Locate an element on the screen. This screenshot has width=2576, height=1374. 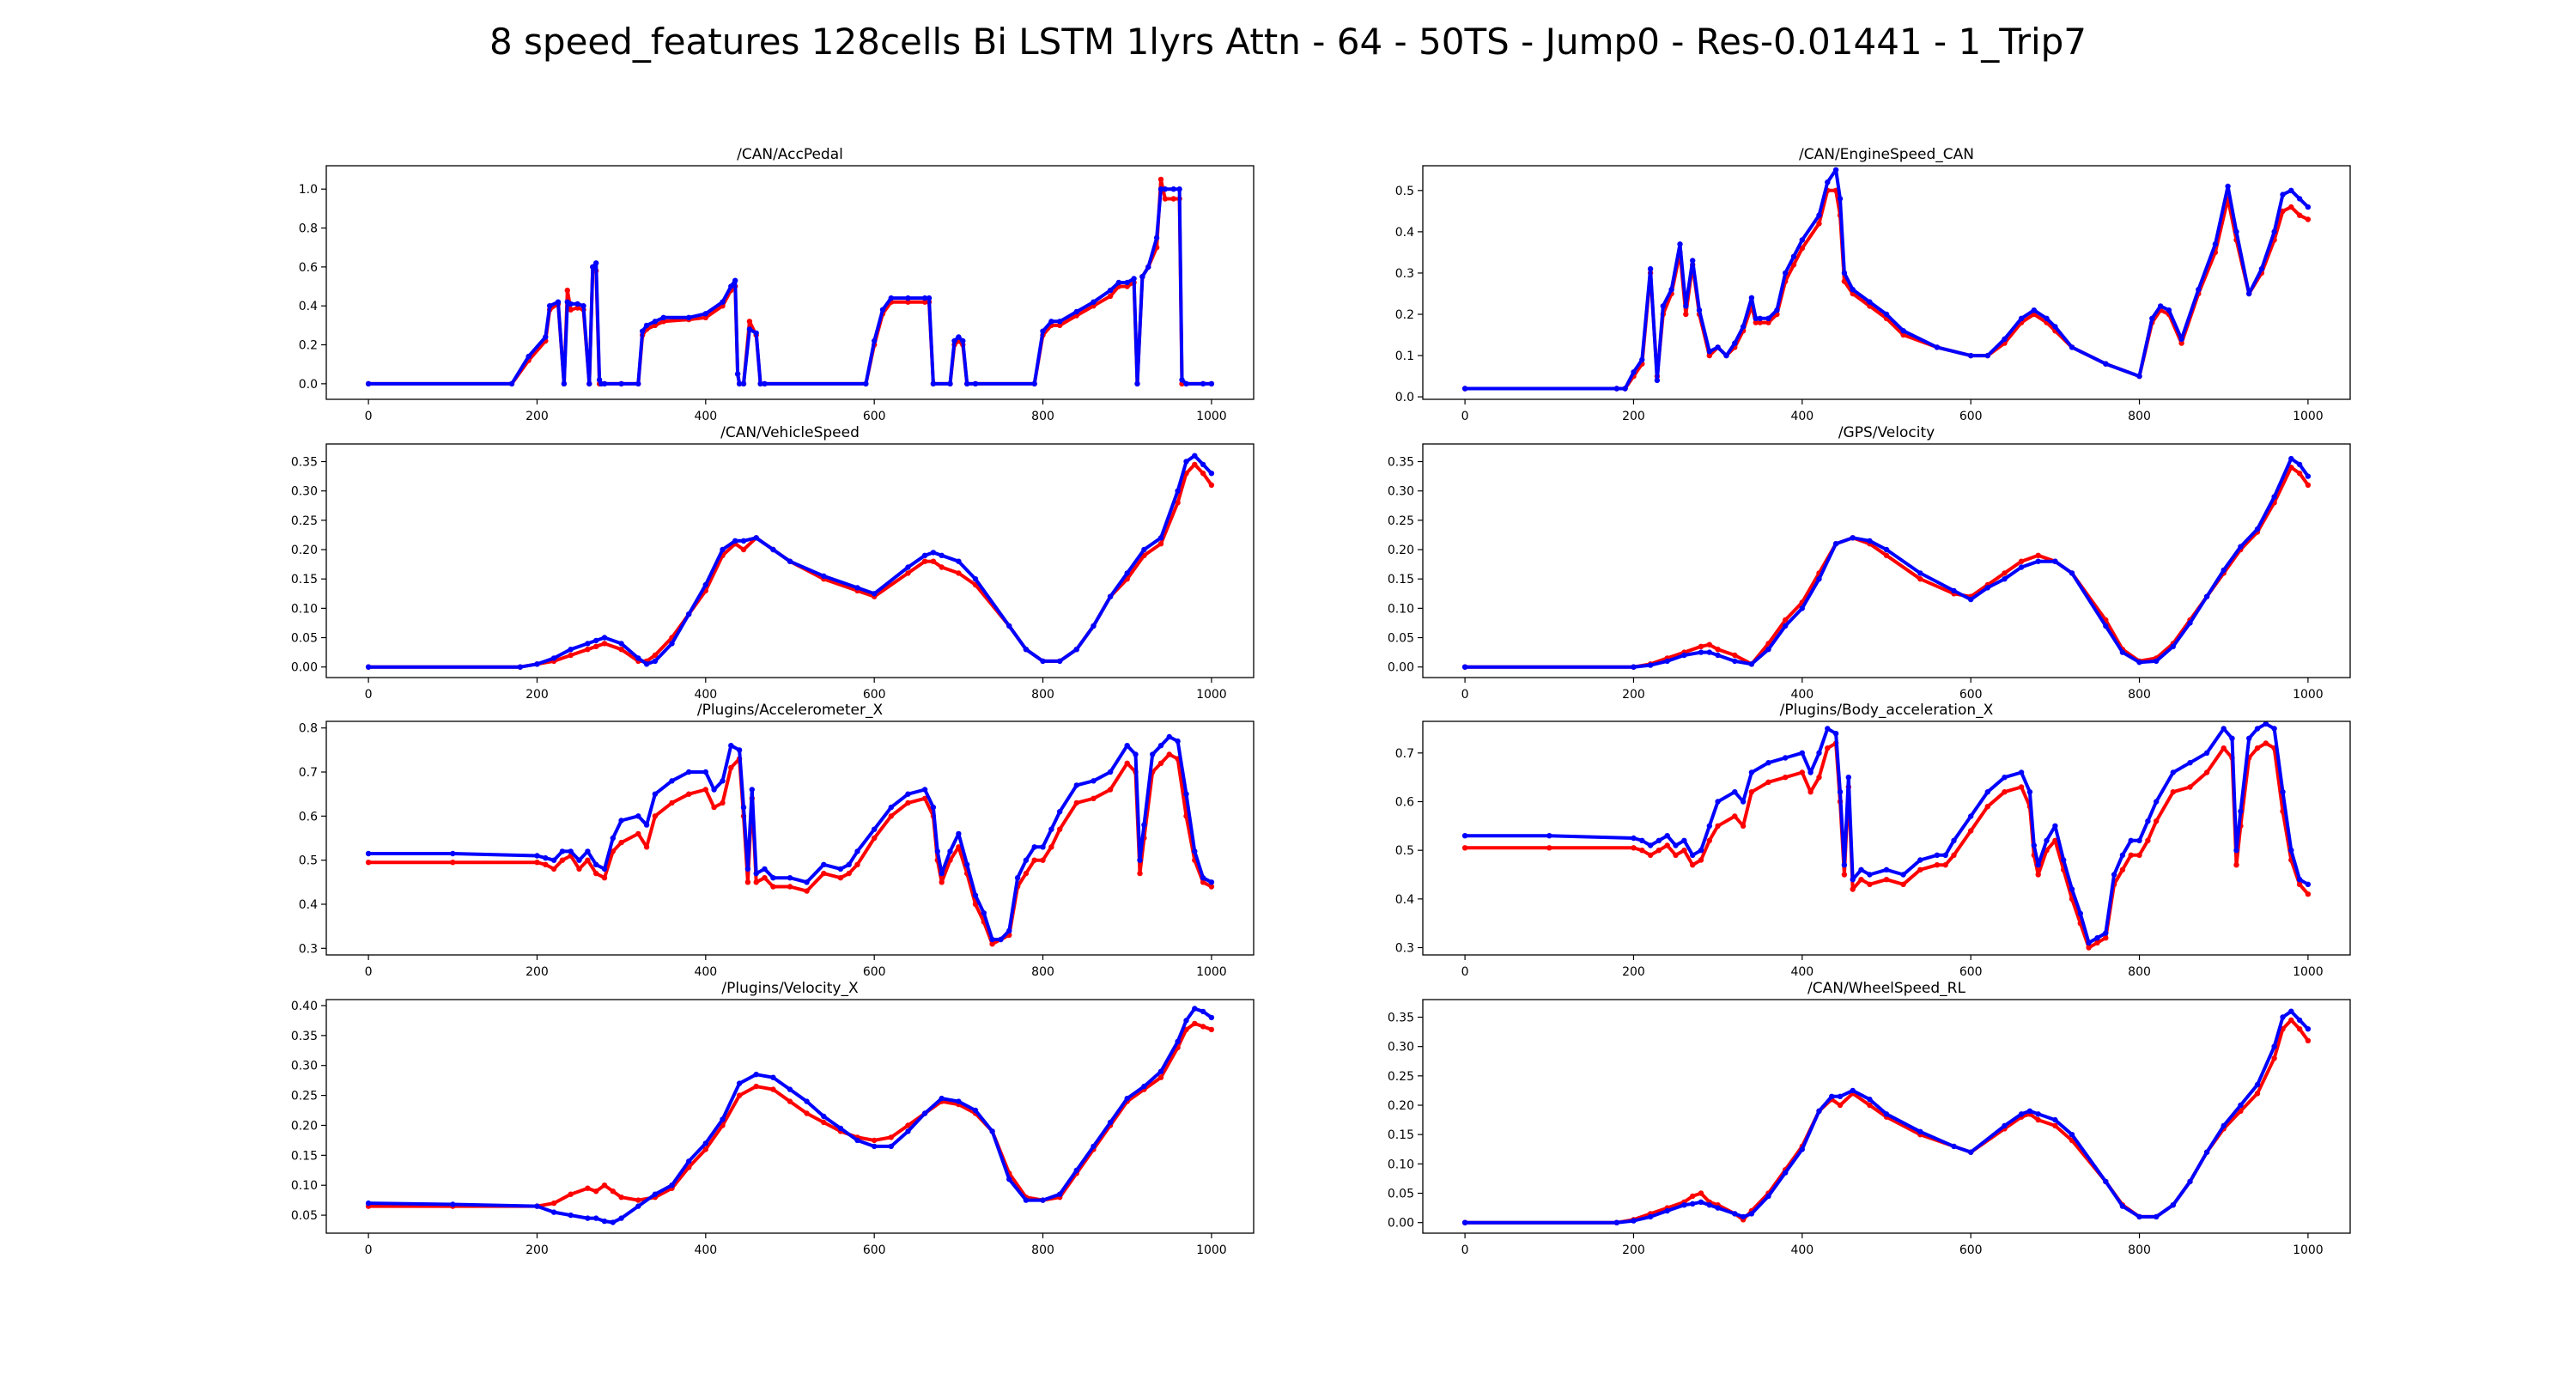
y-tick-label: 0.4 is located at coordinates (308, 306).